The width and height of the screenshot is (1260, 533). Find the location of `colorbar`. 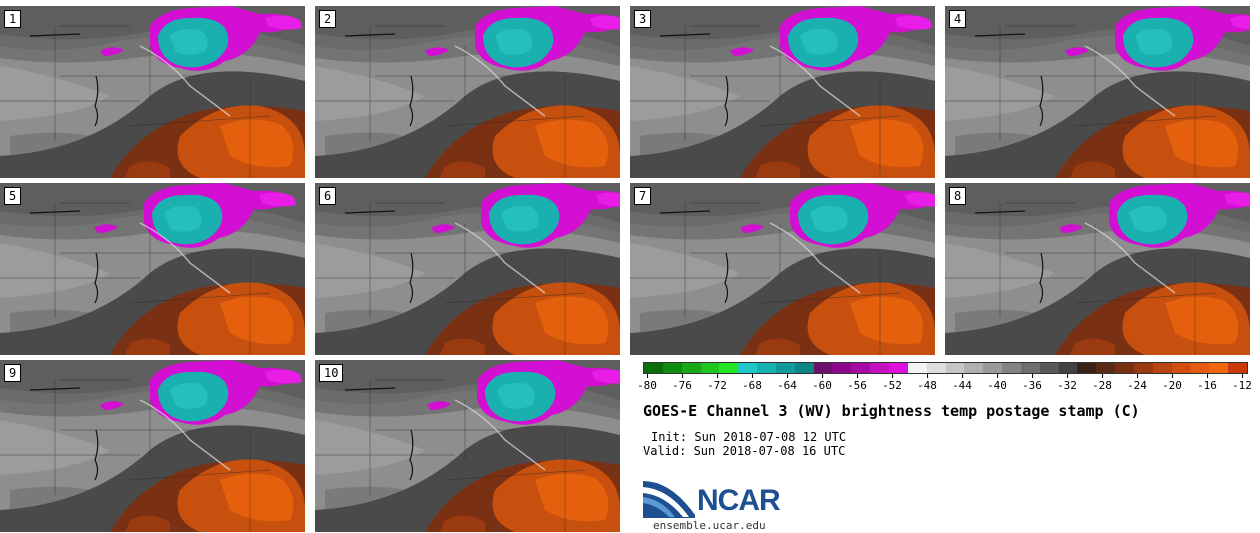

colorbar is located at coordinates (945, 368).